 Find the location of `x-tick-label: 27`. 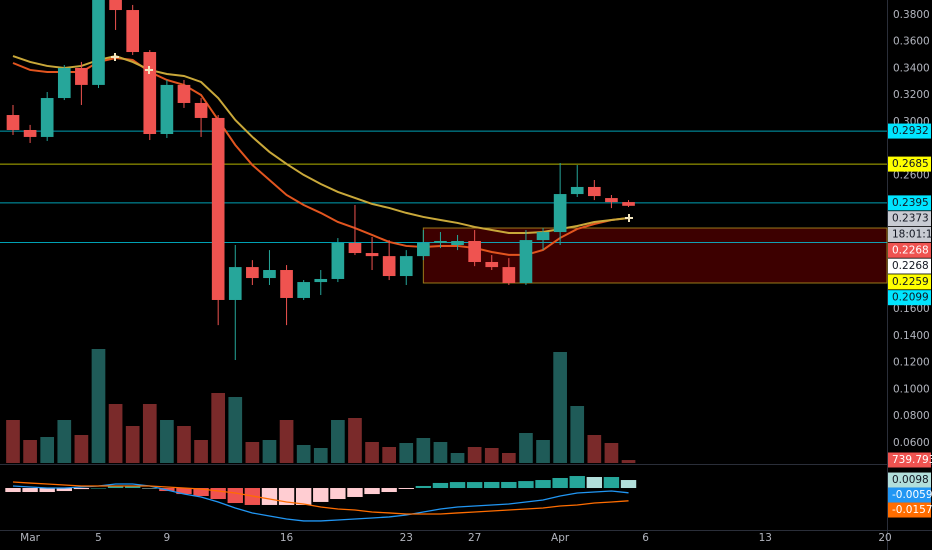

x-tick-label: 27 is located at coordinates (474, 538).